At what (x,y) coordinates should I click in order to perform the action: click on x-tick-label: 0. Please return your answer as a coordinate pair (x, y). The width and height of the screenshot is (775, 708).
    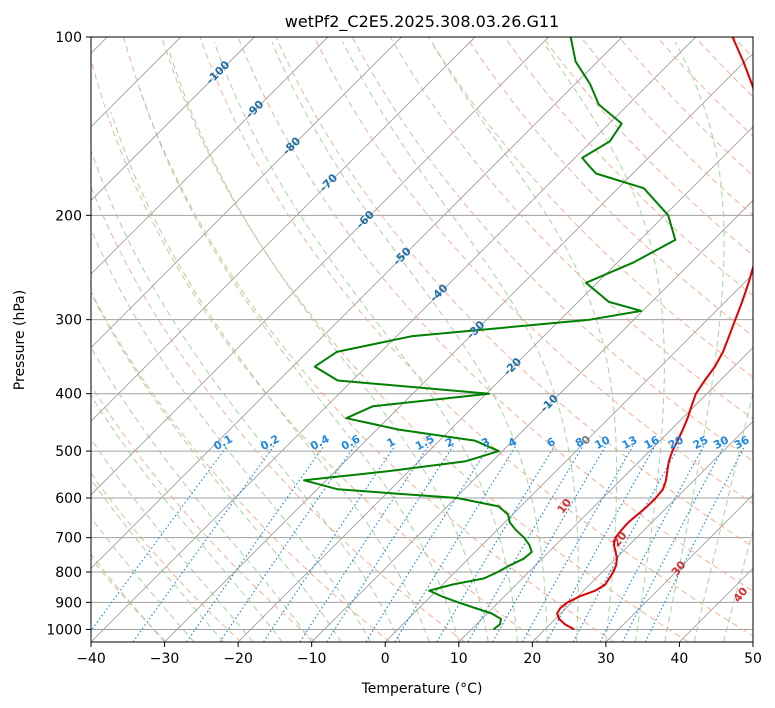
    Looking at the image, I should click on (385, 659).